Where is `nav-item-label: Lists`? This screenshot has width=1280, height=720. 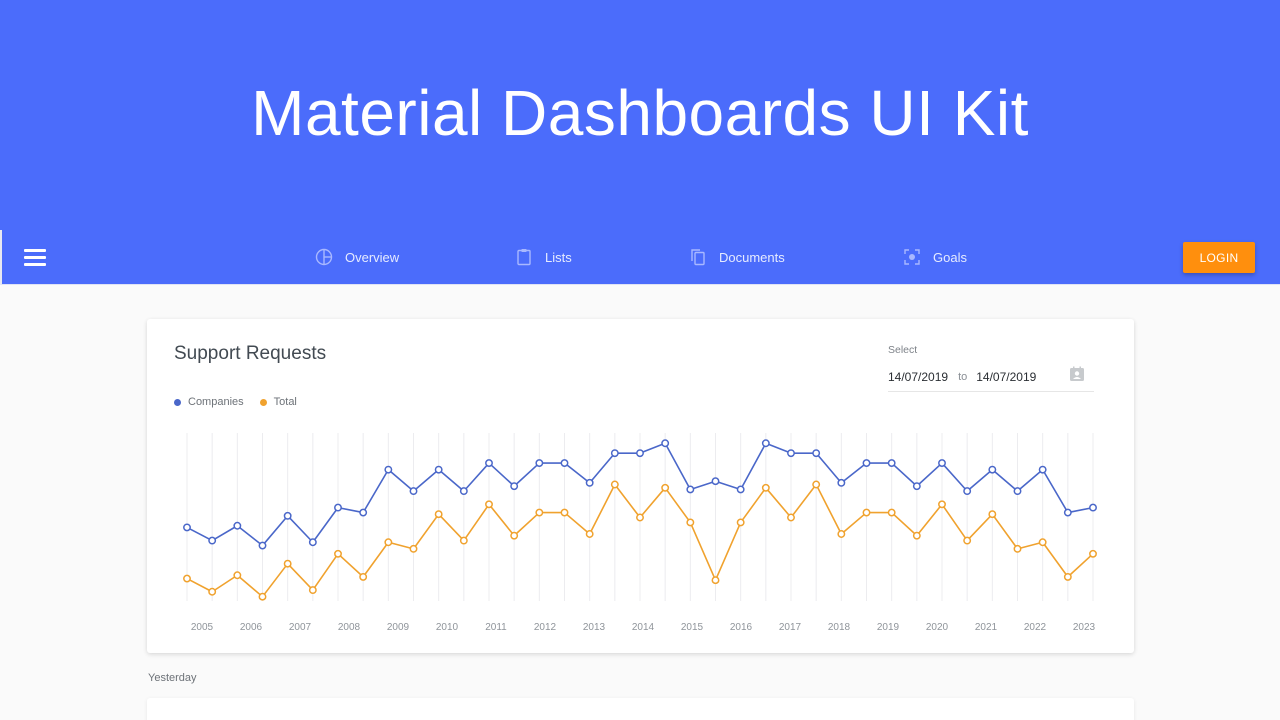
nav-item-label: Lists is located at coordinates (558, 257).